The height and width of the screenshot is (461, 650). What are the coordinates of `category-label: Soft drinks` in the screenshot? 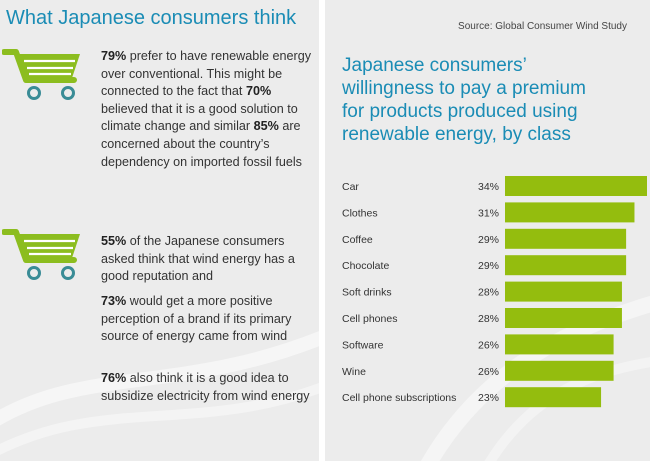 It's located at (367, 293).